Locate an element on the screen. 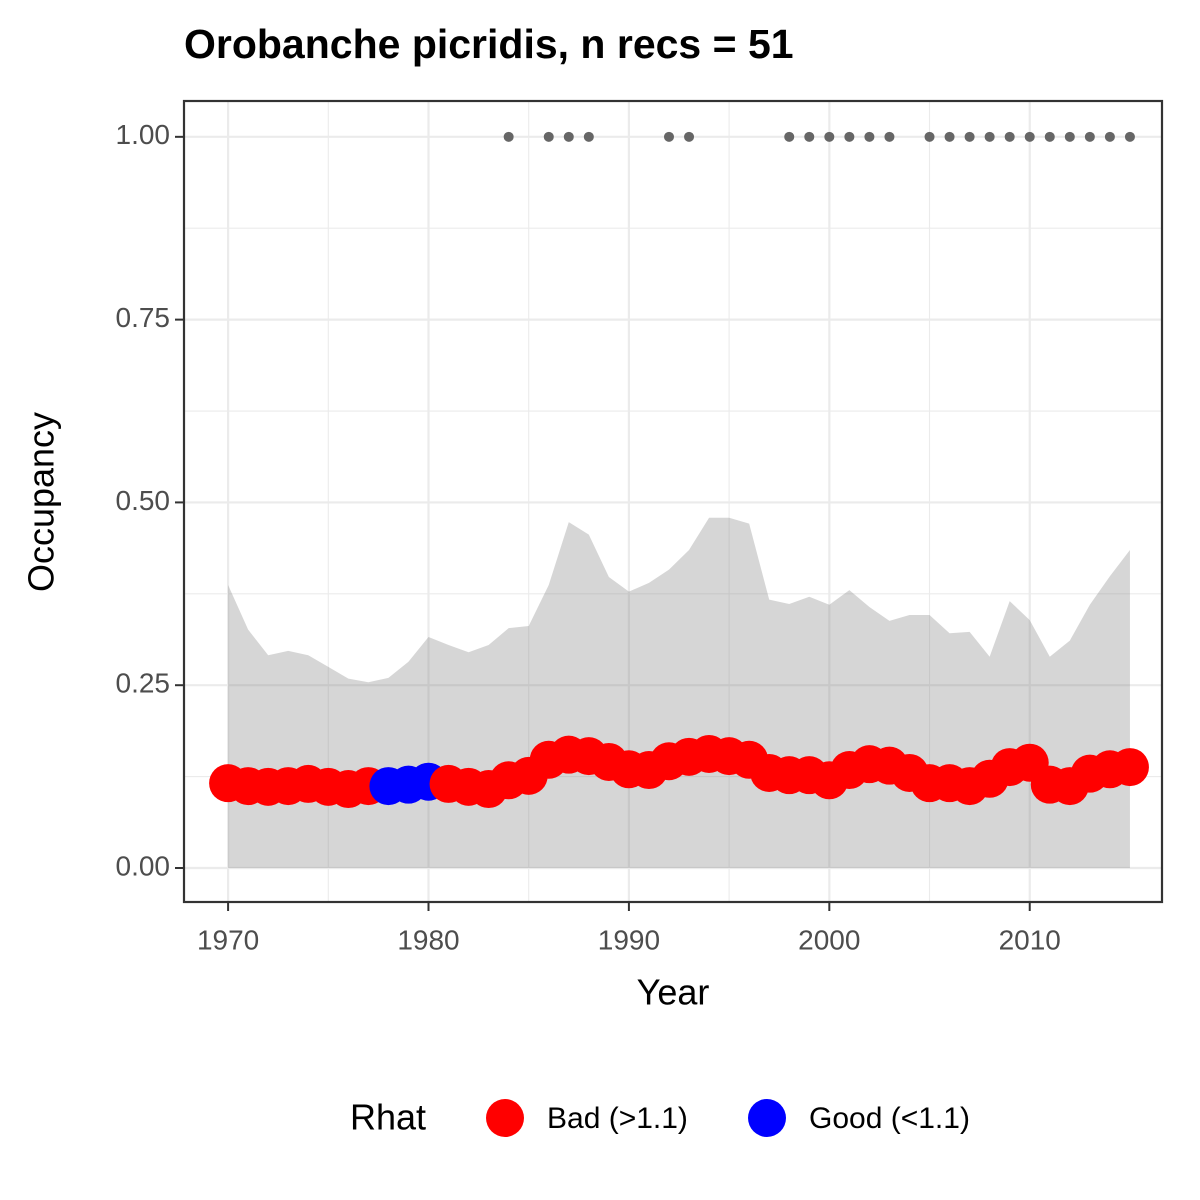 The image size is (1200, 1200). x-tick-label: 2000 is located at coordinates (829, 939).